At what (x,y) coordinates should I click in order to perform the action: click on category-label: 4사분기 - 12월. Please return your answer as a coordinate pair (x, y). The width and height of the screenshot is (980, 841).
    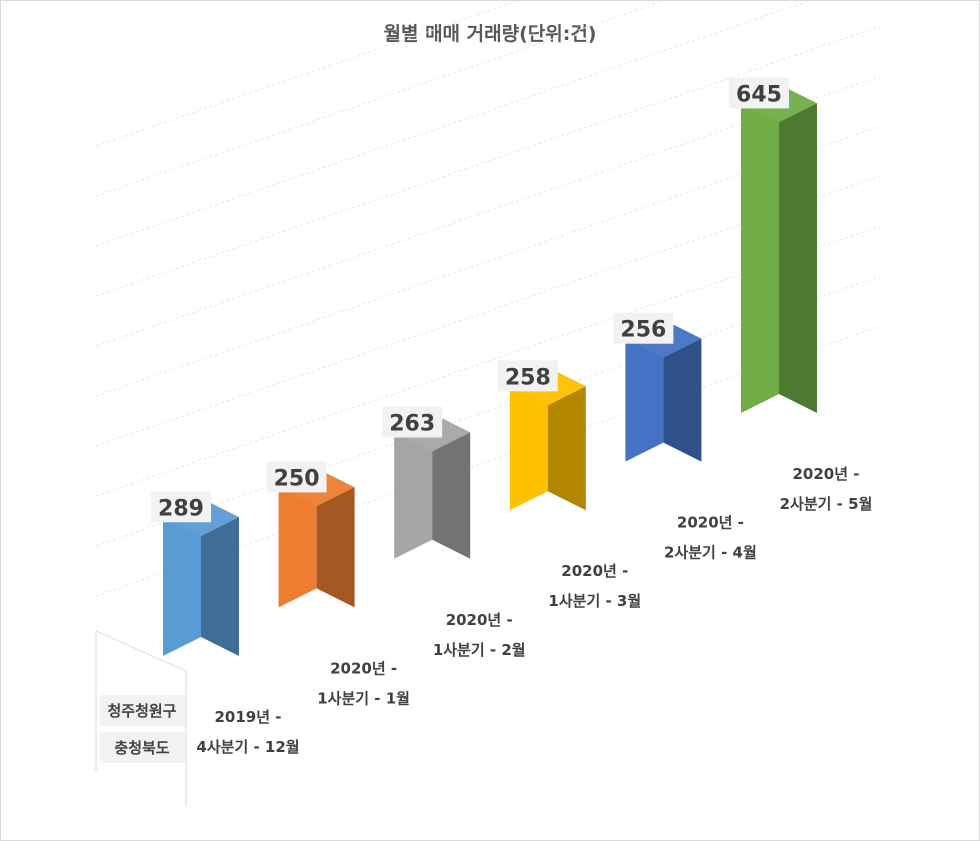
    Looking at the image, I should click on (247, 747).